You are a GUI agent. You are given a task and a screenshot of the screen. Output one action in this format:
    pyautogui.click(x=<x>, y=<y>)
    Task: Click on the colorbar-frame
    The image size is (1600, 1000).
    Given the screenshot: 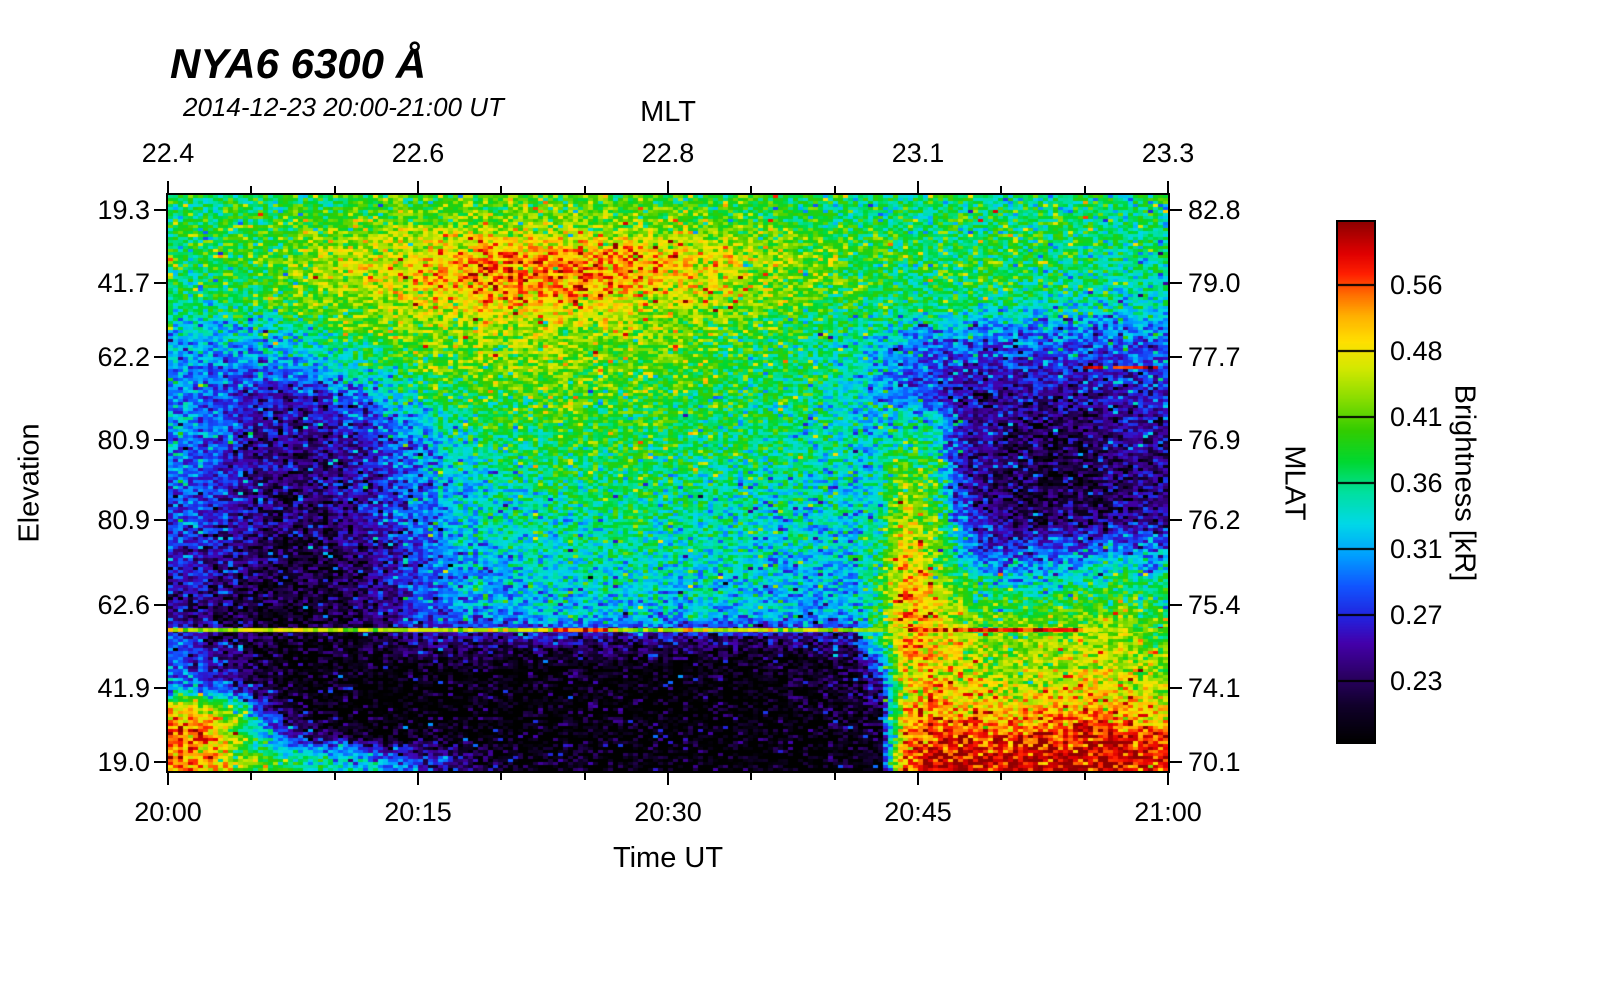 What is the action you would take?
    pyautogui.click(x=1356, y=482)
    